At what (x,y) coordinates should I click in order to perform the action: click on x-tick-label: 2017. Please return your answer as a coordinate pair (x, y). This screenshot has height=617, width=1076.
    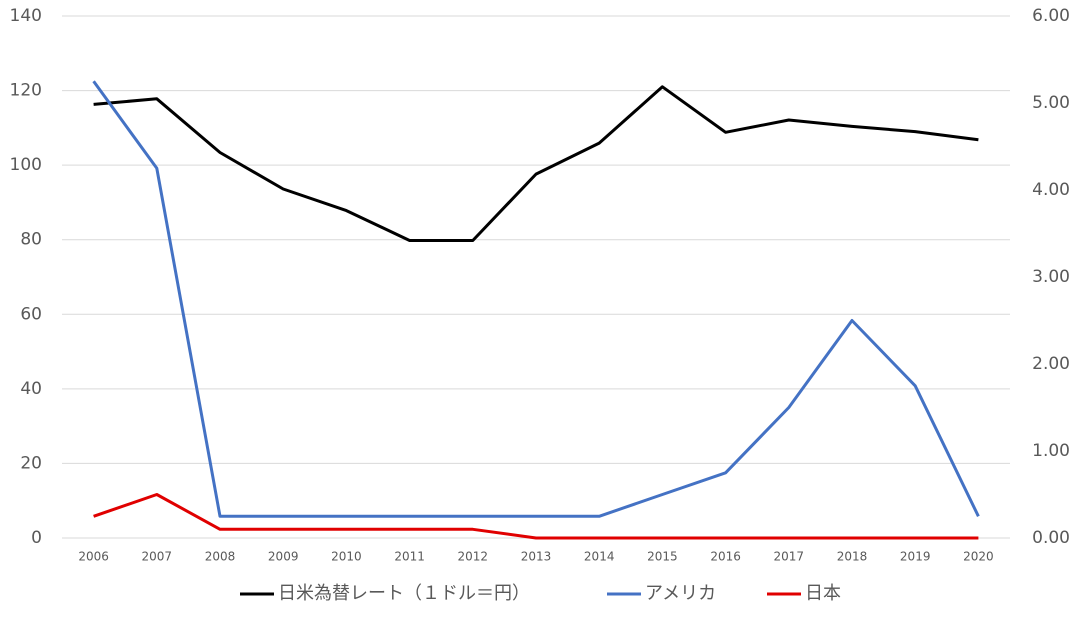
    Looking at the image, I should click on (789, 557).